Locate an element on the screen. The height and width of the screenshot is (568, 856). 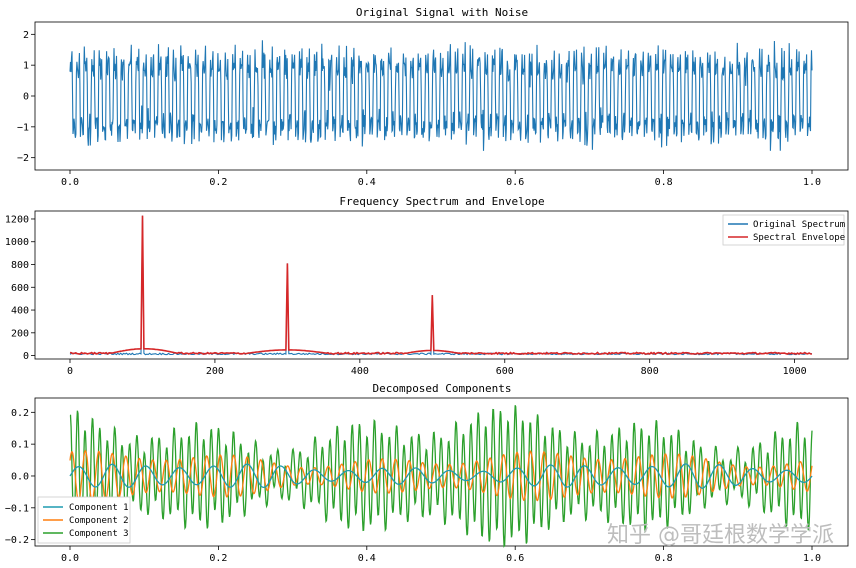
panel-title: Frequency Spectrum and Envelope is located at coordinates (441, 201).